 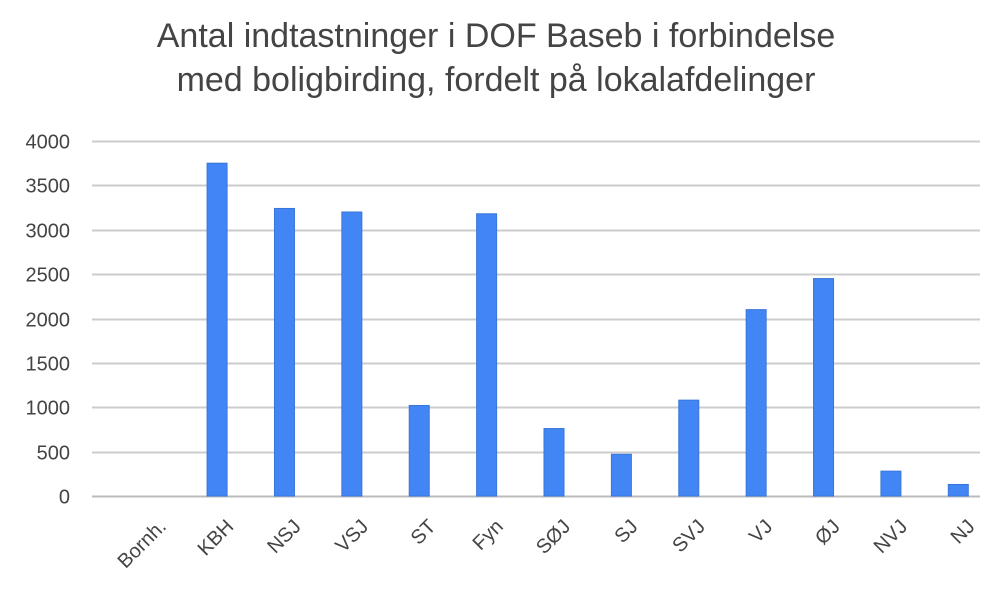 What do you see at coordinates (352, 354) in the screenshot?
I see `bar-VSJ` at bounding box center [352, 354].